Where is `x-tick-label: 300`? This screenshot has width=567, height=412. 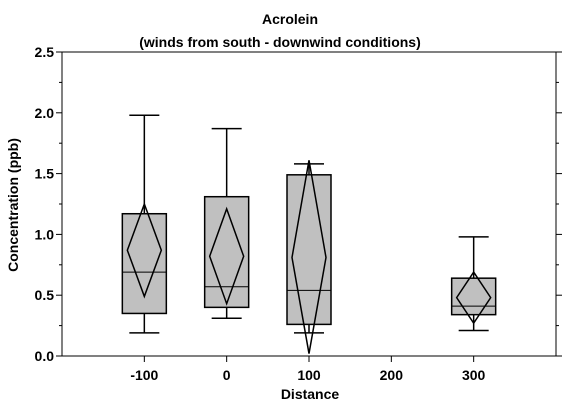
x-tick-label: 300 is located at coordinates (474, 375).